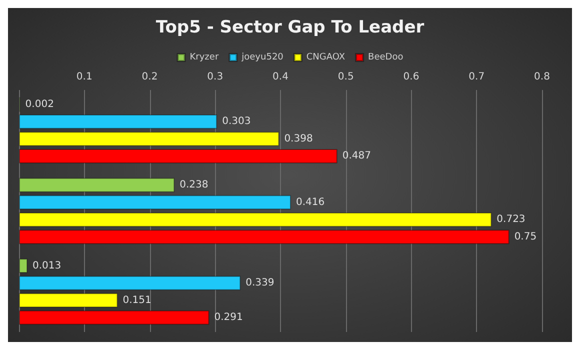 The image size is (580, 350). I want to click on legend-label: BeeDoo, so click(386, 57).